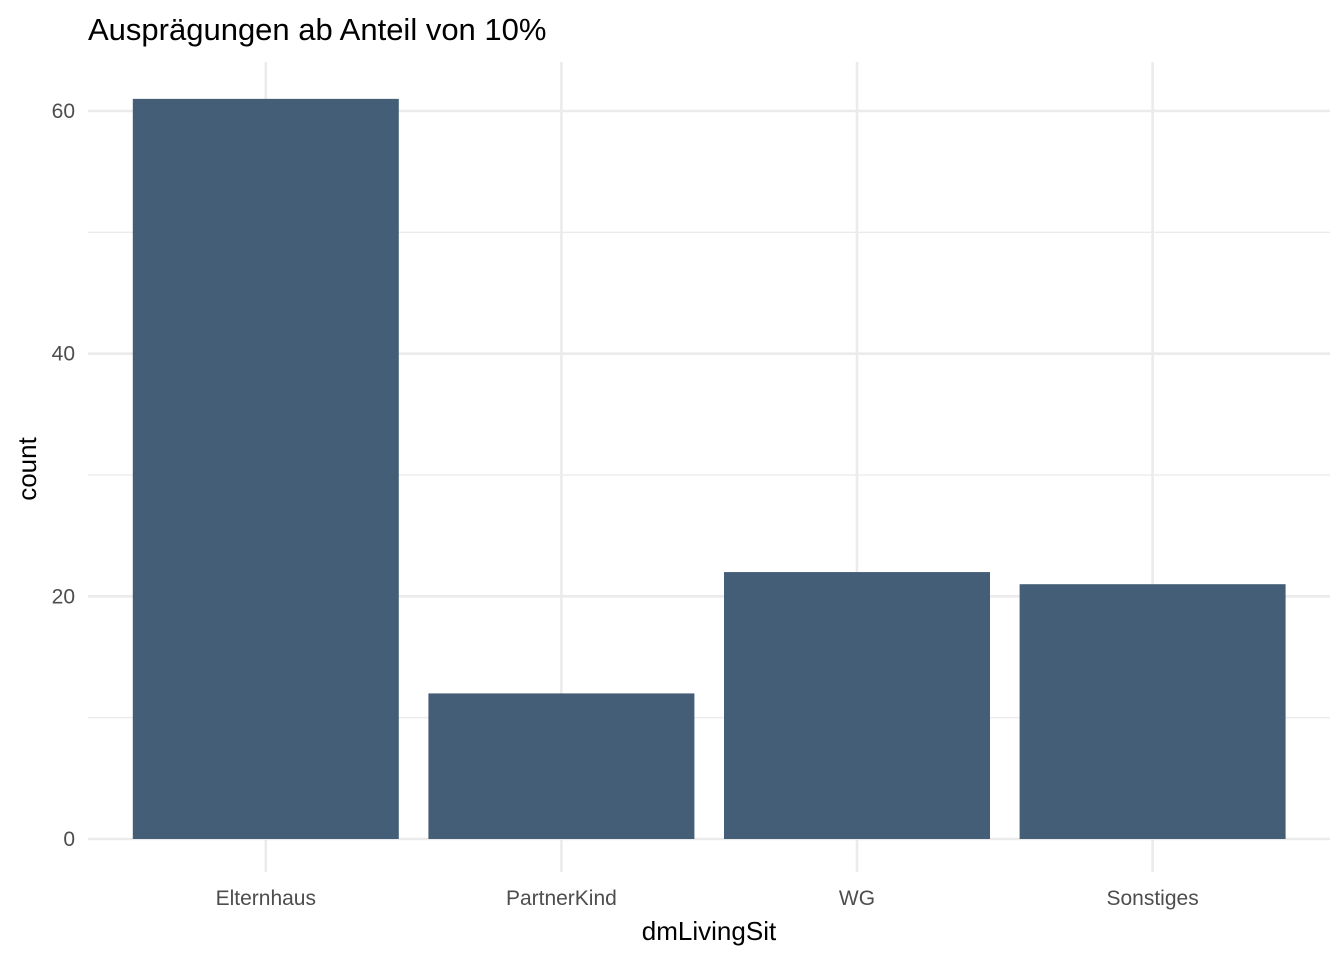 This screenshot has width=1344, height=960. What do you see at coordinates (266, 898) in the screenshot?
I see `x-tick-label: Elternhaus` at bounding box center [266, 898].